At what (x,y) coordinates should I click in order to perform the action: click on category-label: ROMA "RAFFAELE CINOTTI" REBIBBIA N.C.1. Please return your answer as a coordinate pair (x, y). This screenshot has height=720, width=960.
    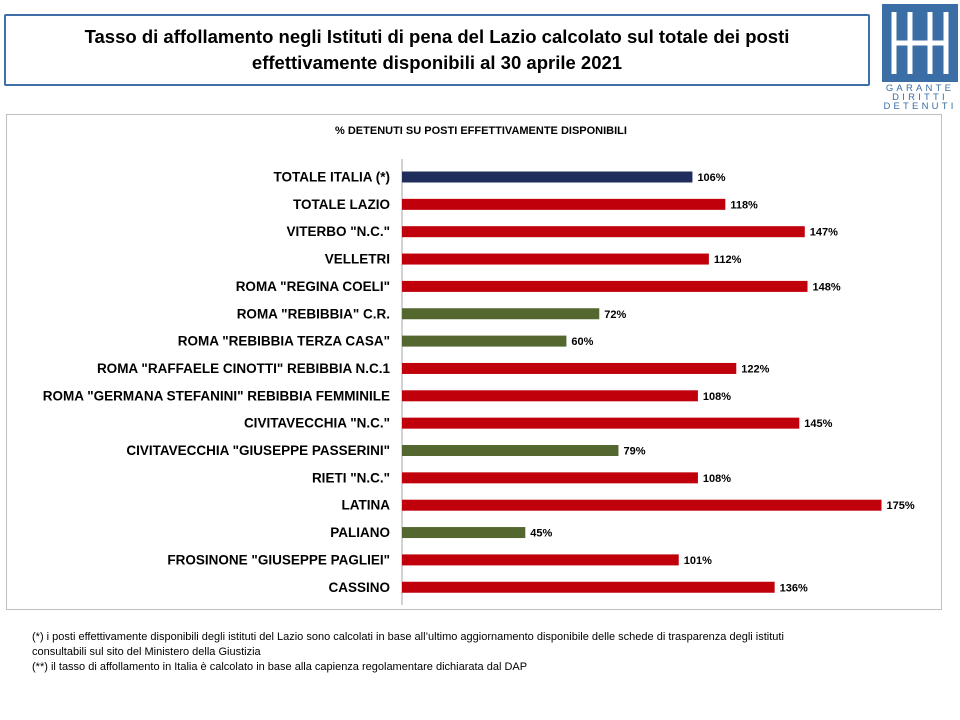
    Looking at the image, I should click on (244, 368).